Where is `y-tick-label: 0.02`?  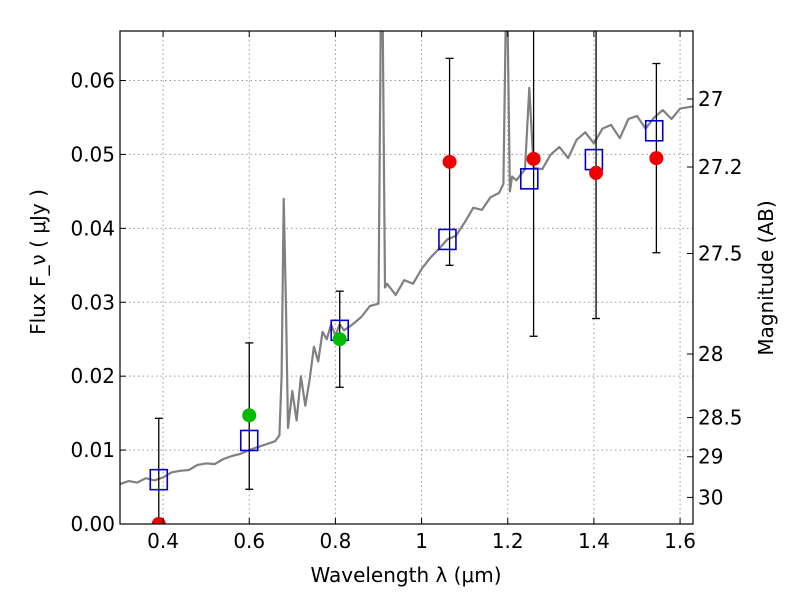 y-tick-label: 0.02 is located at coordinates (92, 376).